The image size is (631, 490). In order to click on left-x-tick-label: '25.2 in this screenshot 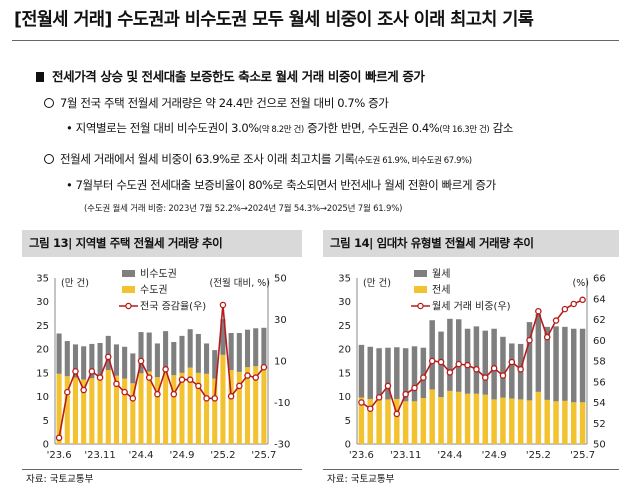, I will do `click(222, 455)`.